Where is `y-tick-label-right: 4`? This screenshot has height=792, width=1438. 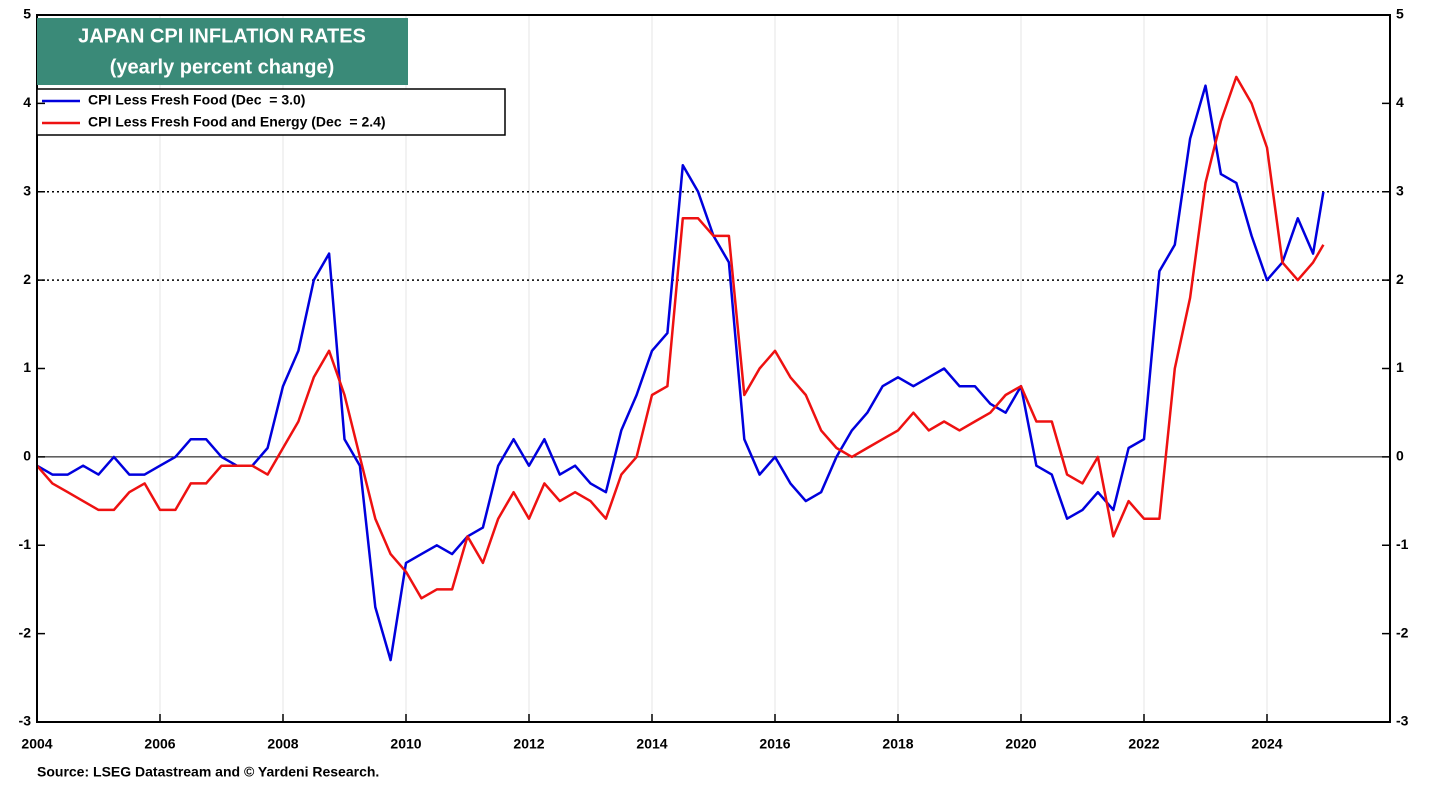 y-tick-label-right: 4 is located at coordinates (1400, 102).